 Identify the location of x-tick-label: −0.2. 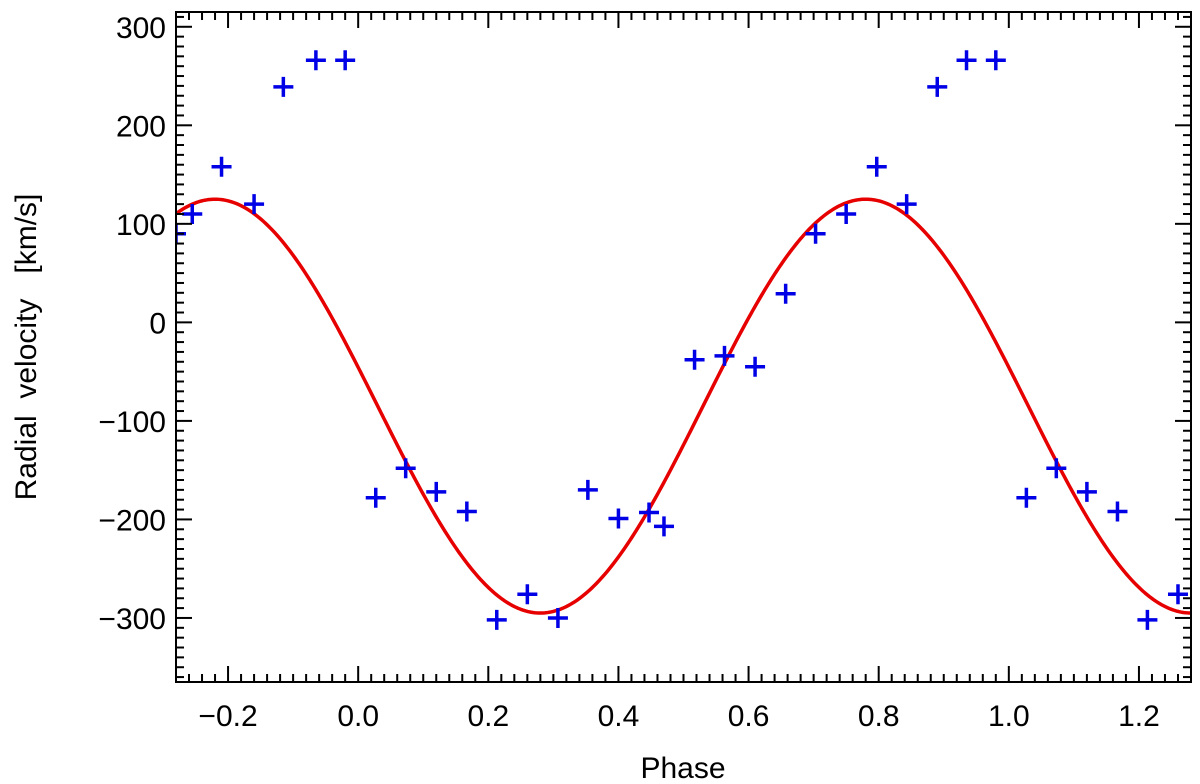
(227, 716).